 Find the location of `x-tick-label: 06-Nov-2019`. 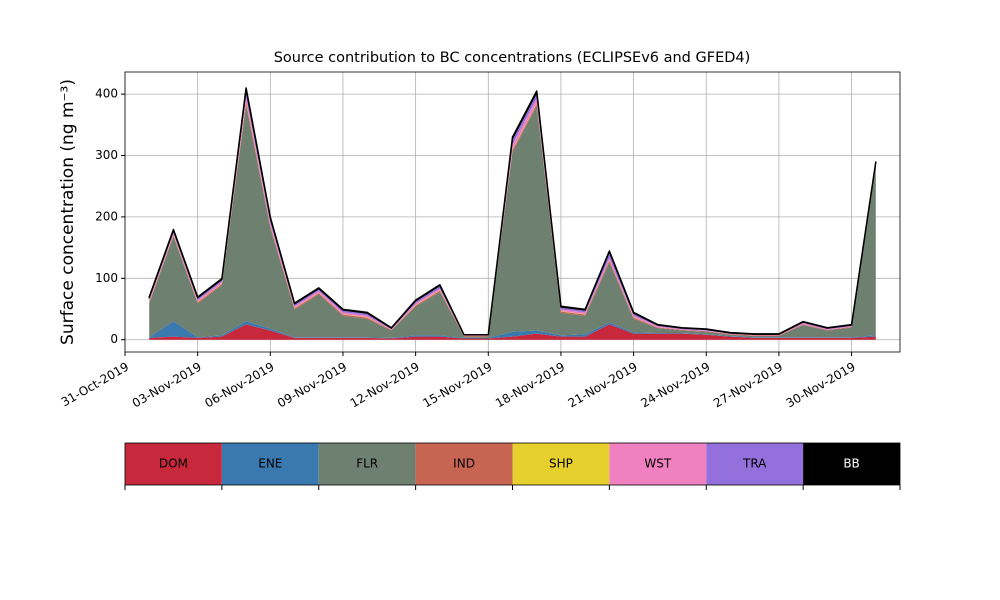

x-tick-label: 06-Nov-2019 is located at coordinates (239, 385).